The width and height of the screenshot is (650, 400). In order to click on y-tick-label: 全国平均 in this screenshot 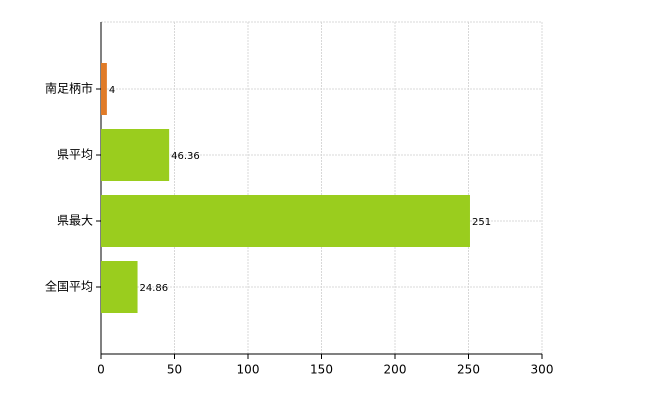, I will do `click(69, 286)`.